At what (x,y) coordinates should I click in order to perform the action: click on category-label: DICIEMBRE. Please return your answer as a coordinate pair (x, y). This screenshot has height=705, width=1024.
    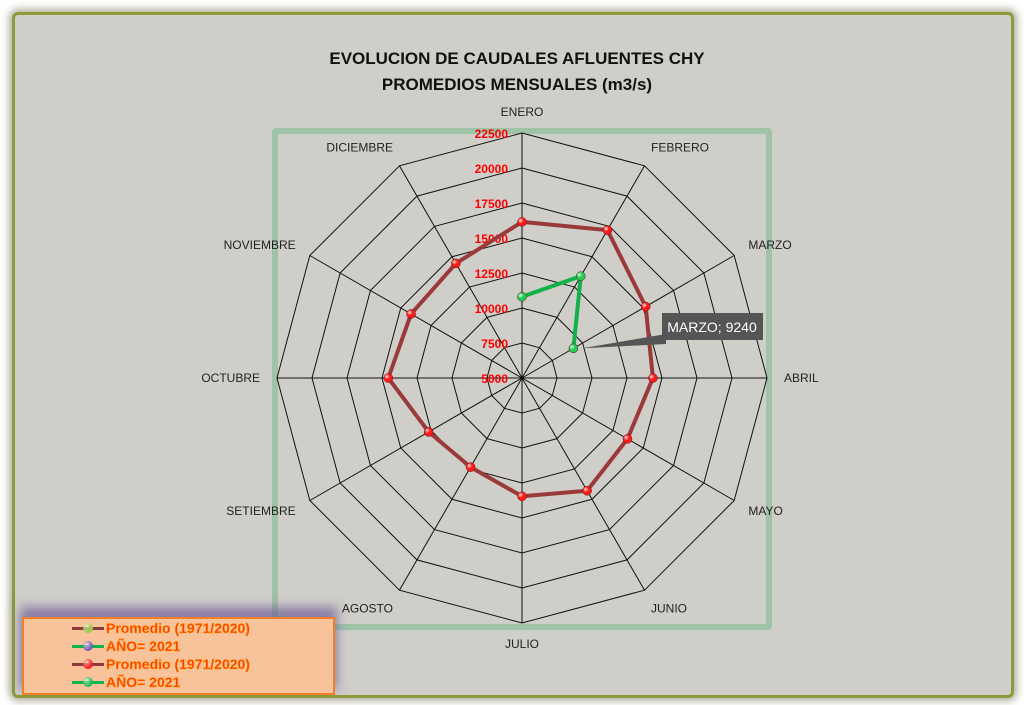
    Looking at the image, I should click on (359, 148).